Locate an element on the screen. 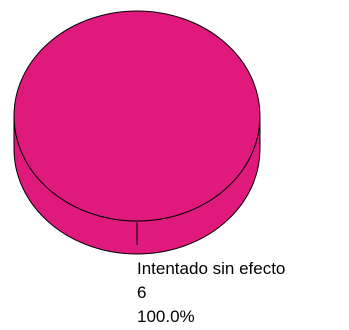  slice-label-name: Intentado sin efecto is located at coordinates (211, 268).